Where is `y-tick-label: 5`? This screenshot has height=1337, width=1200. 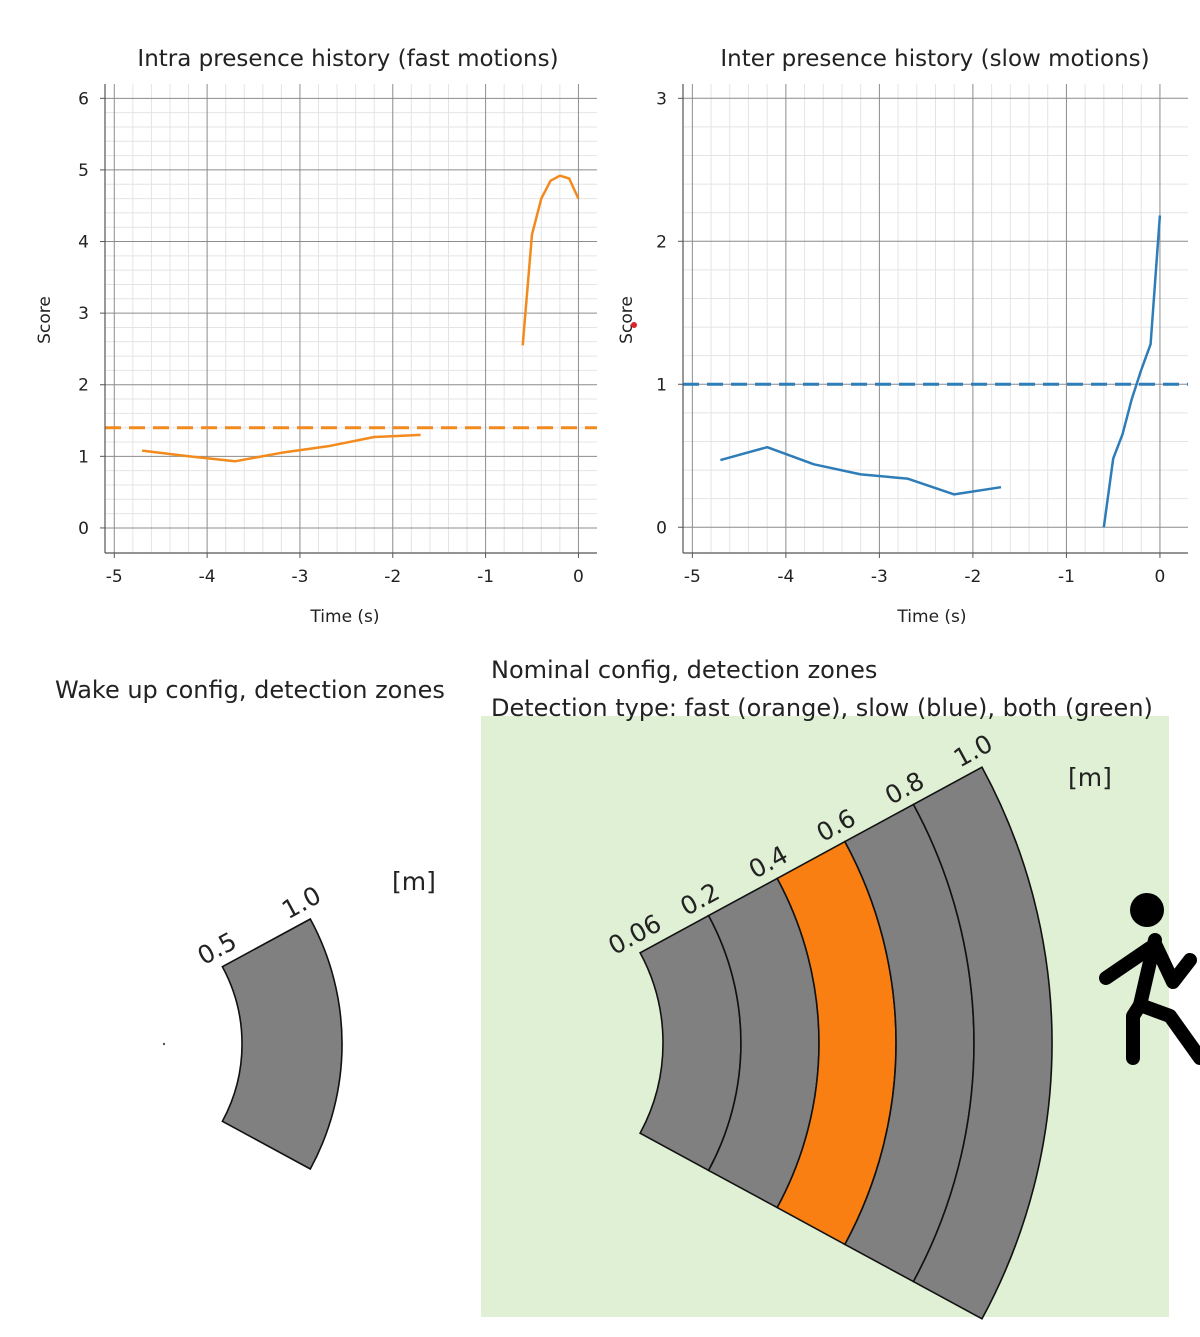
y-tick-label: 5 is located at coordinates (83, 171).